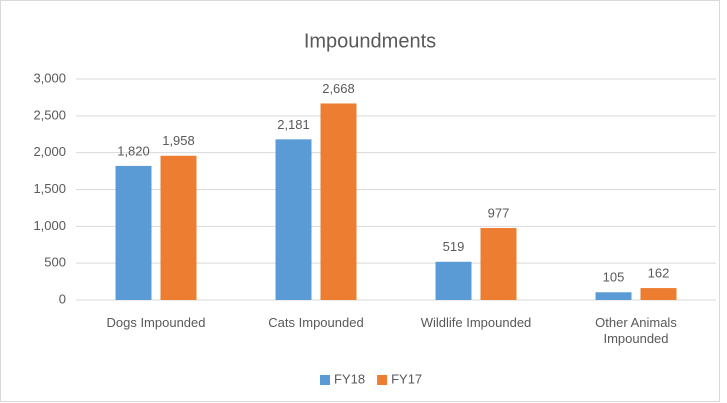 The width and height of the screenshot is (727, 403). Describe the element at coordinates (49, 188) in the screenshot. I see `y-tick-label: 1,500` at that location.